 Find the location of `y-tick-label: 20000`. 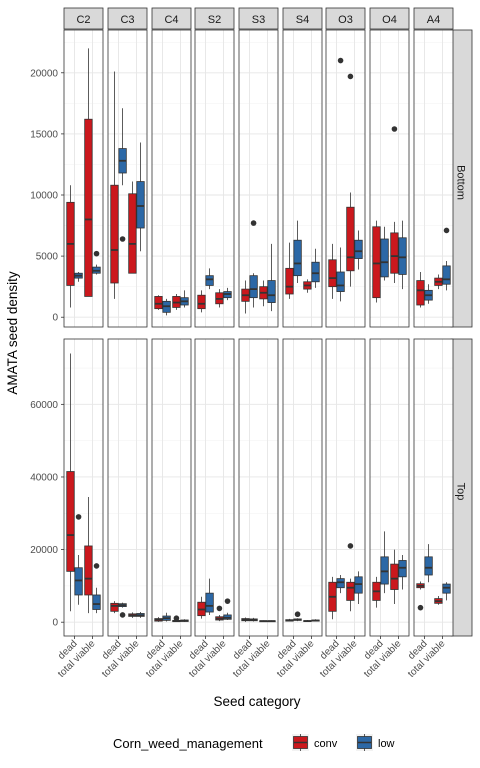

y-tick-label: 20000 is located at coordinates (44, 550).